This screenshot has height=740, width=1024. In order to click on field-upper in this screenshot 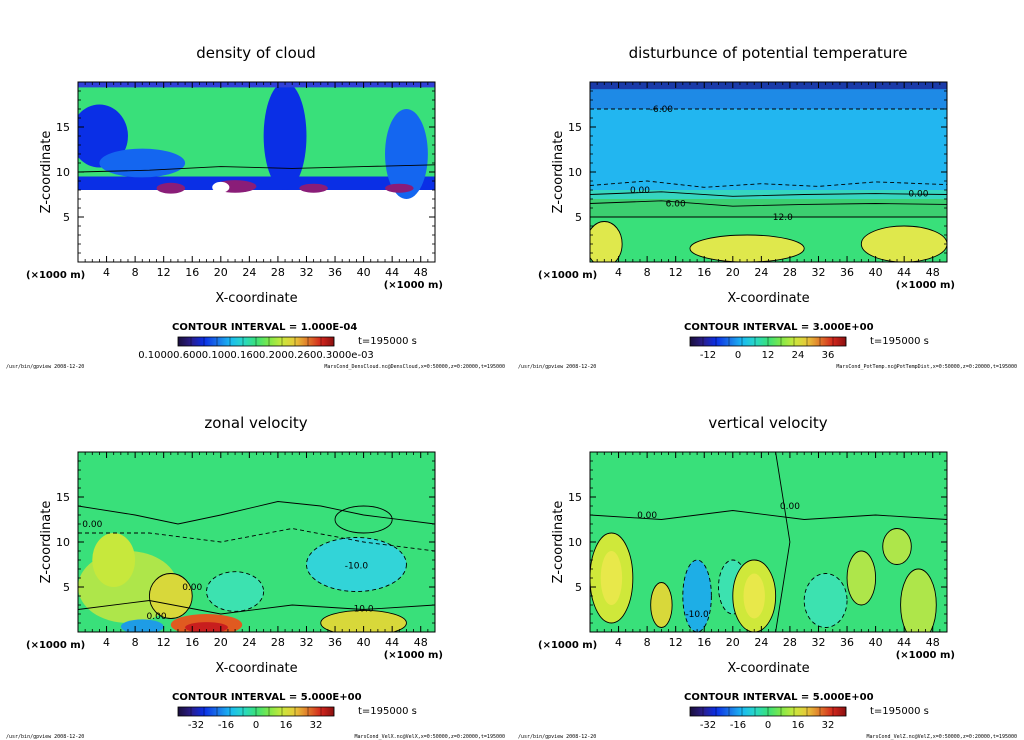, I will do `click(768, 149)`.